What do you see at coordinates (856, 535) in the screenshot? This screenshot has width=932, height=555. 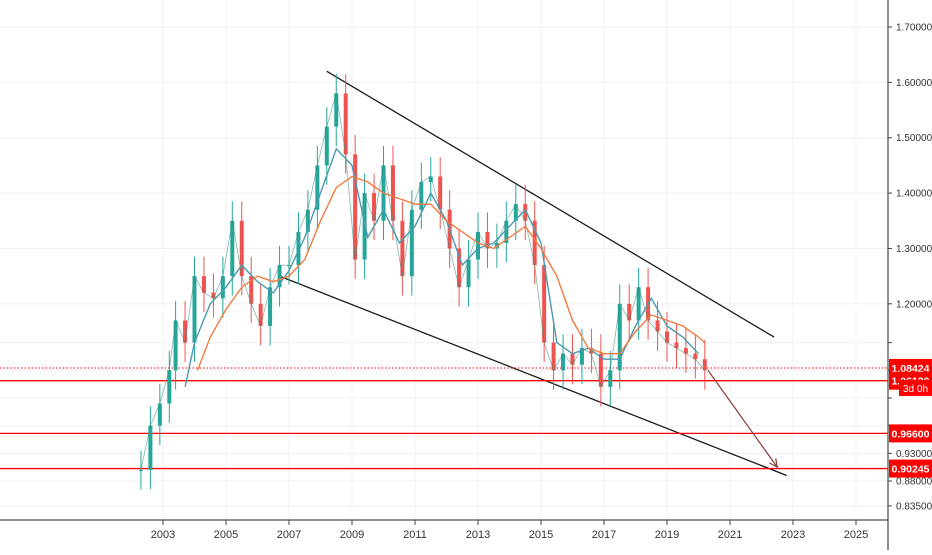 I see `x-tick-label: 2025` at bounding box center [856, 535].